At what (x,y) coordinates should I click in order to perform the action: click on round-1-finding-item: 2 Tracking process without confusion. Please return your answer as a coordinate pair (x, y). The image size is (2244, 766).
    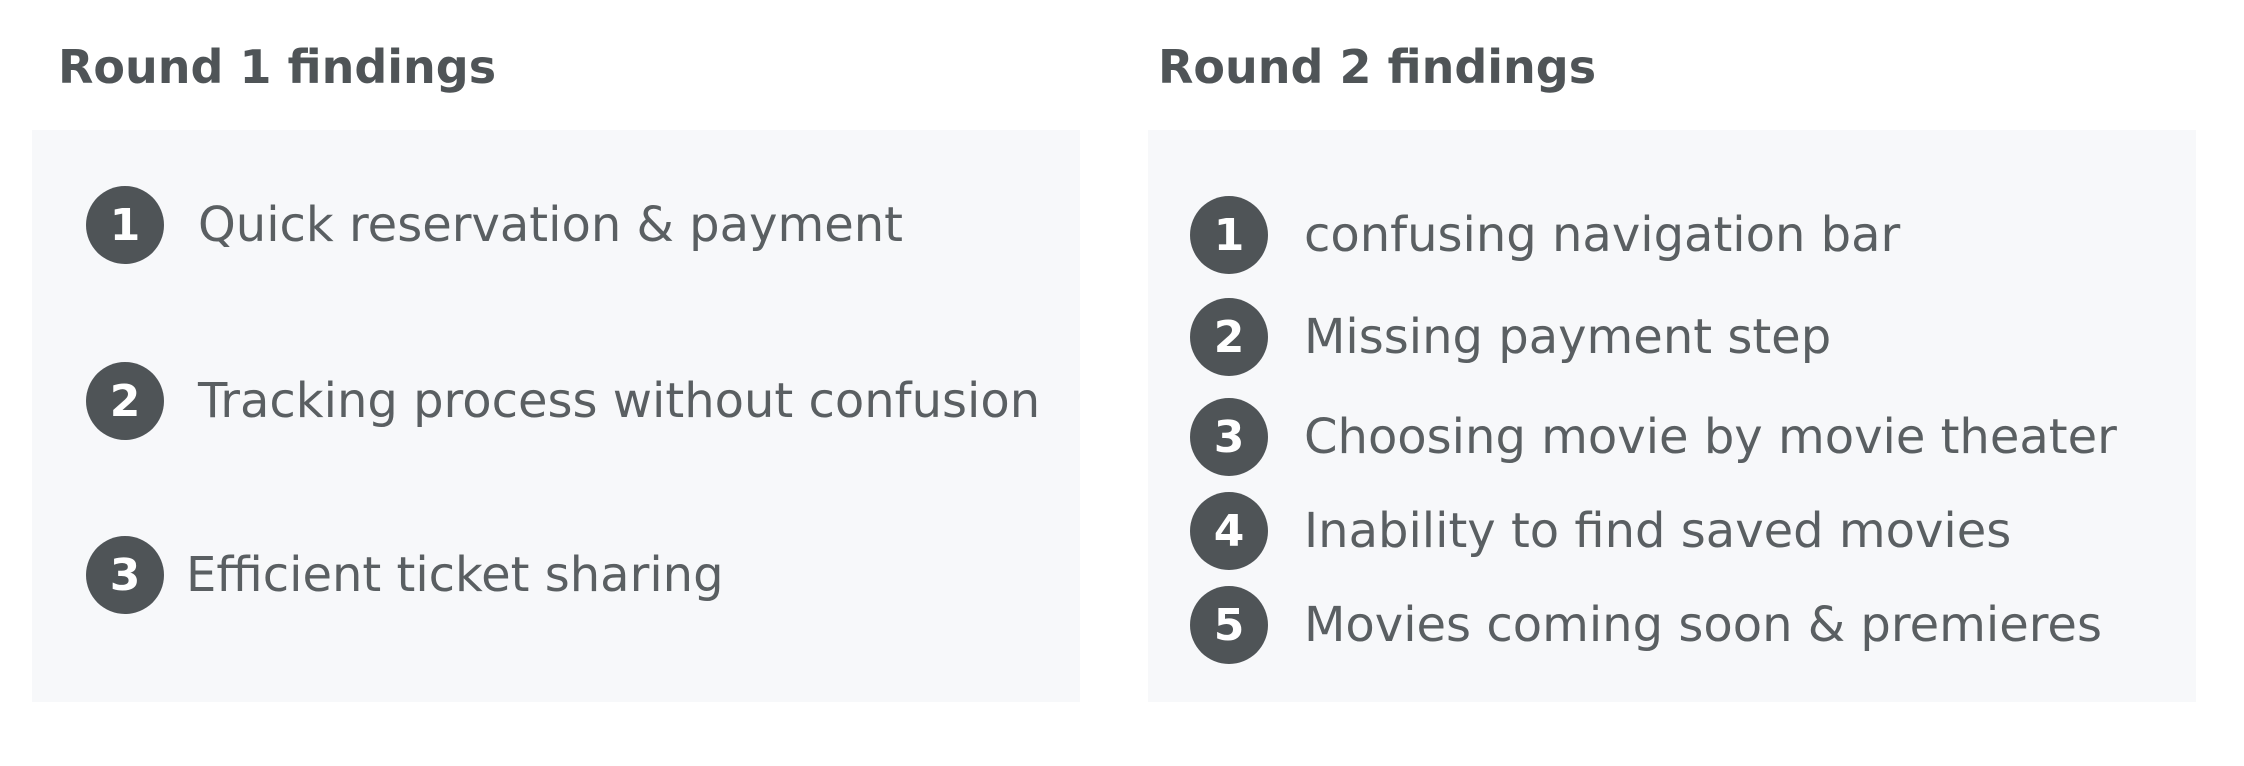
    Looking at the image, I should click on (563, 401).